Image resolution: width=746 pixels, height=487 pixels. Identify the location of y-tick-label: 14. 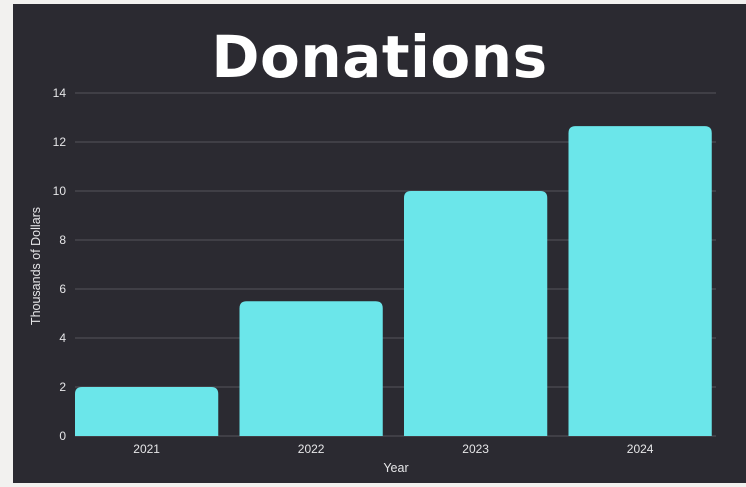
(60, 93).